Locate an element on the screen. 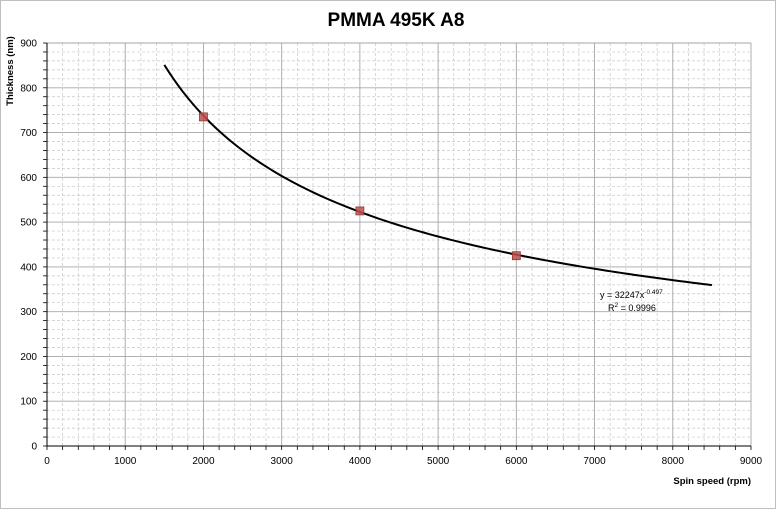 The height and width of the screenshot is (509, 776). x-tick-label: 0 is located at coordinates (47, 461).